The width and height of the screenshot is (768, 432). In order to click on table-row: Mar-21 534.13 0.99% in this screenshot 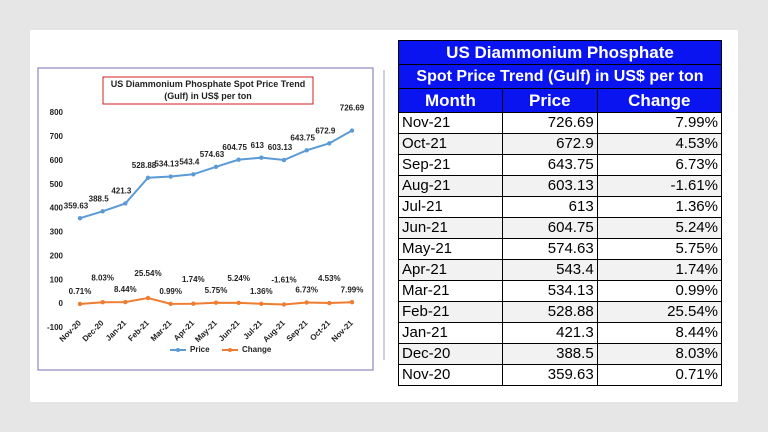, I will do `click(560, 291)`.